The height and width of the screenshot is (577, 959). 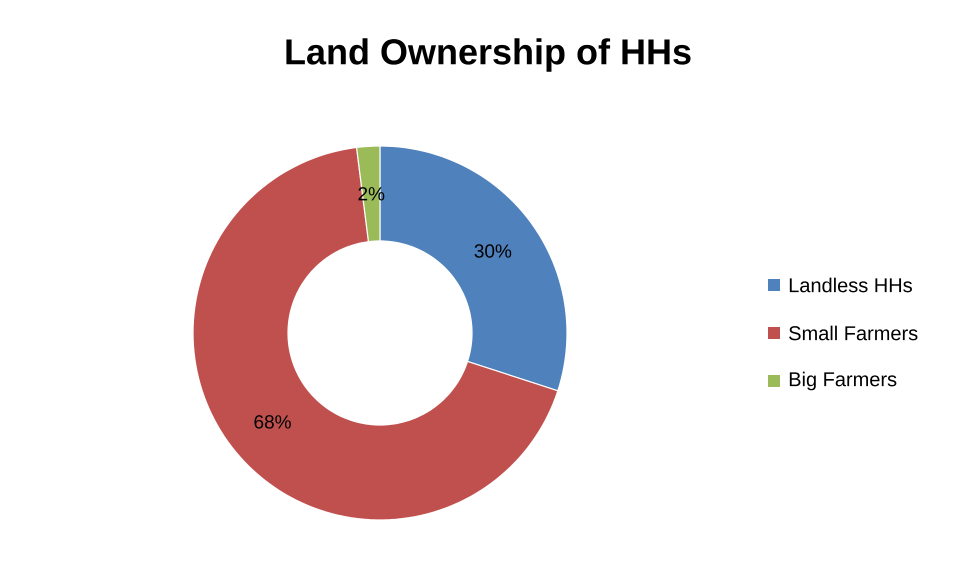 What do you see at coordinates (843, 381) in the screenshot?
I see `legend-label: Big Farmers` at bounding box center [843, 381].